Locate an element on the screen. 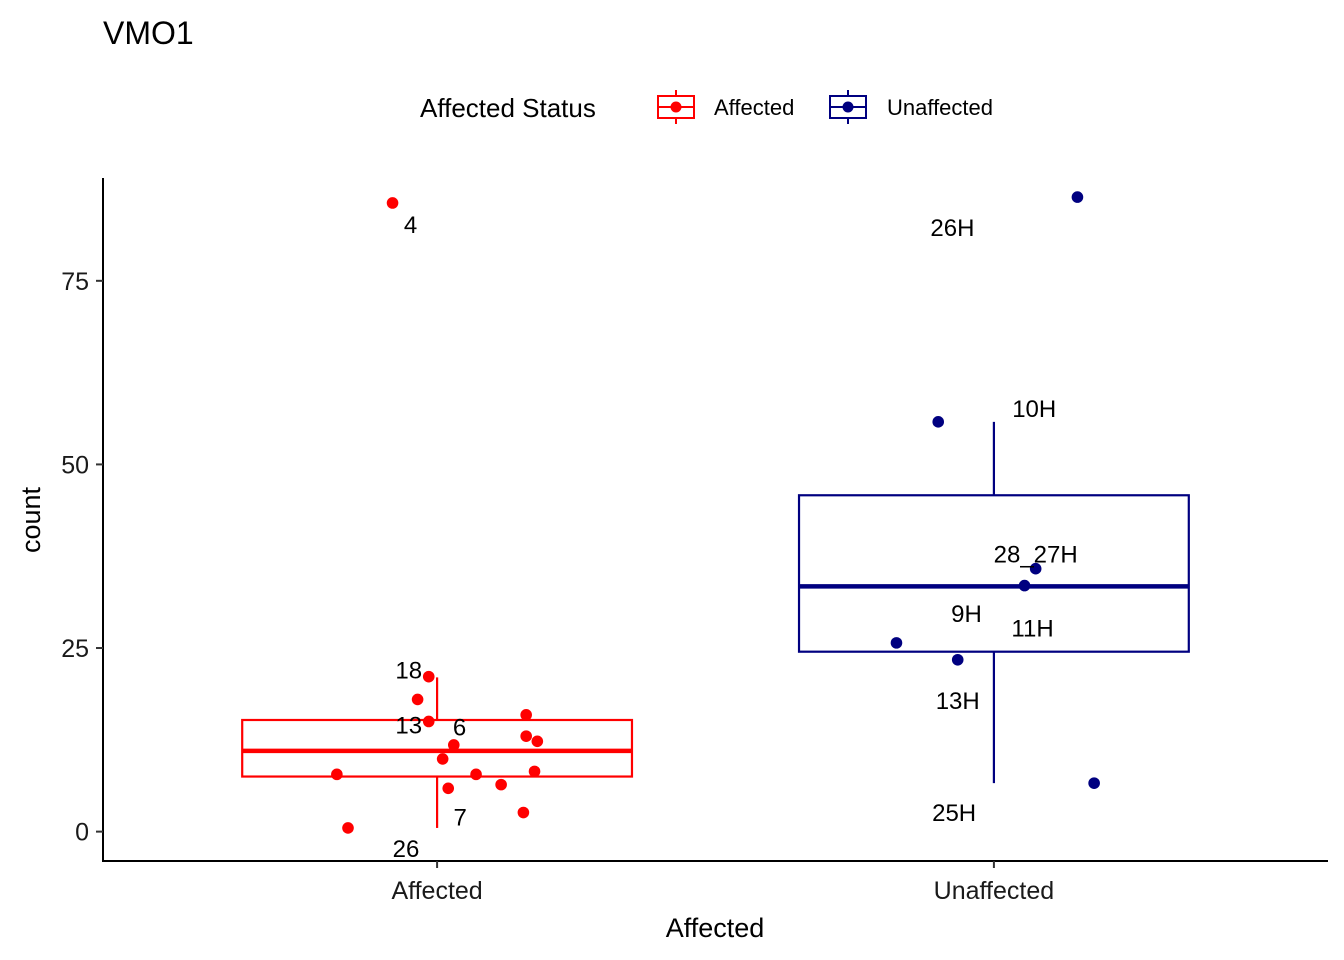 This screenshot has width=1344, height=960. legend: Affected Status Affected Unaffected is located at coordinates (706, 107).